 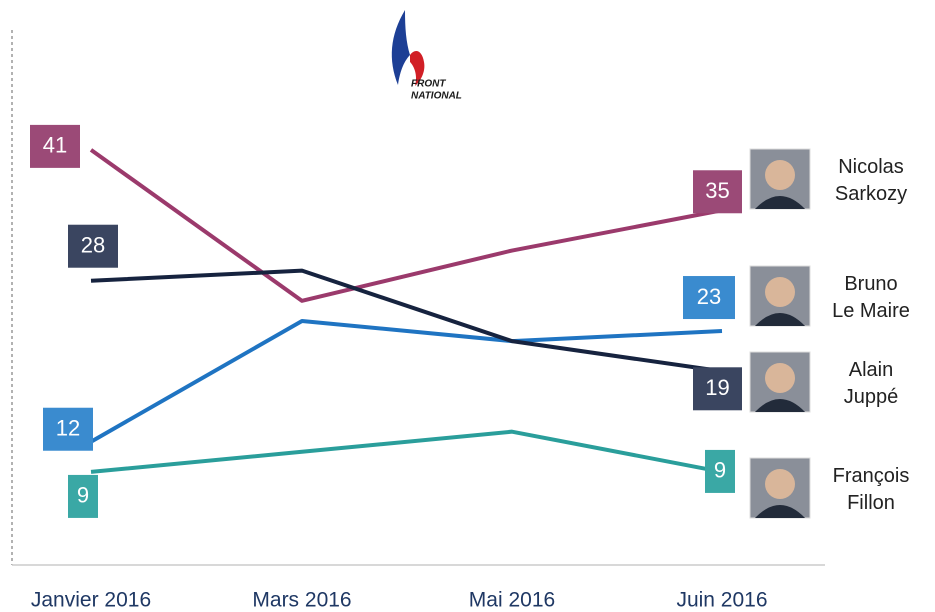 I want to click on value-label: 28, so click(x=93, y=245).